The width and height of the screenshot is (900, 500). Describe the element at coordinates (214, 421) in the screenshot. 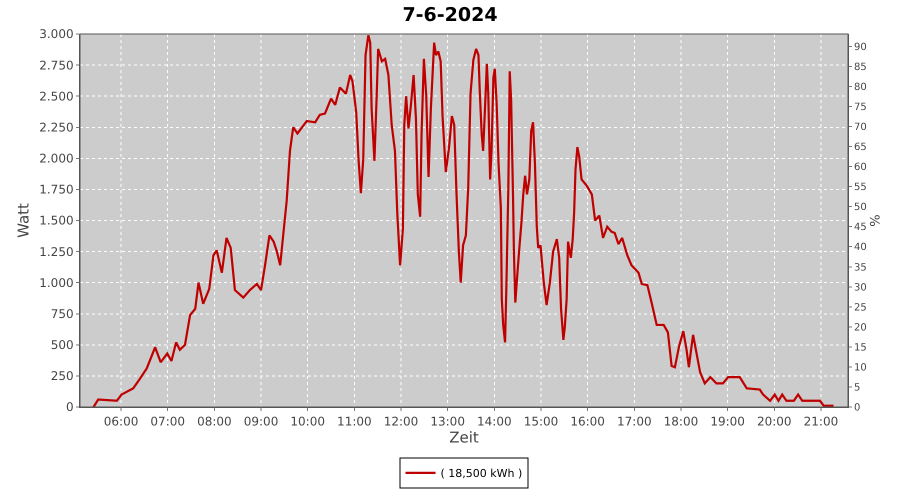

I see `x-tick-label: 08:00` at that location.